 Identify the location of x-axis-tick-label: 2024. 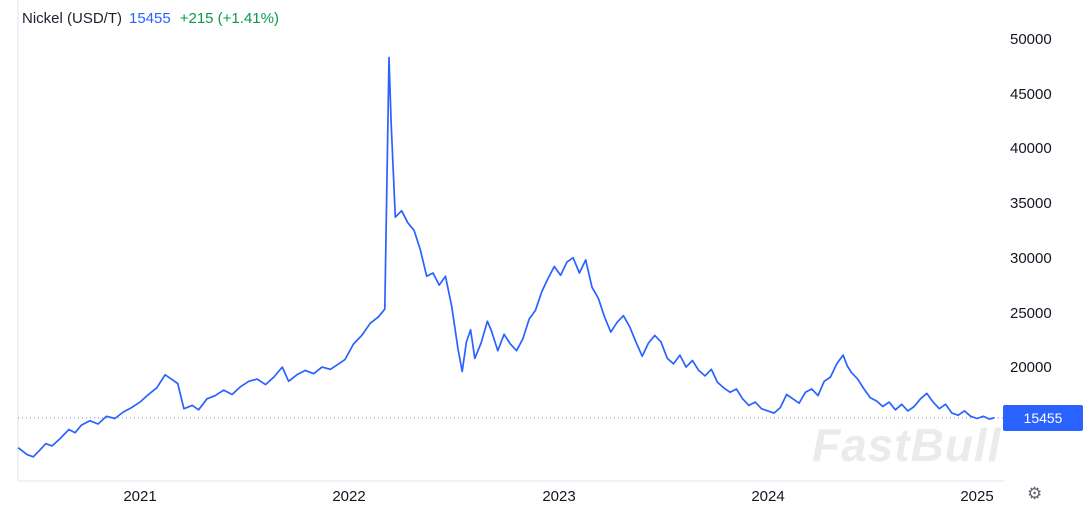
(768, 496).